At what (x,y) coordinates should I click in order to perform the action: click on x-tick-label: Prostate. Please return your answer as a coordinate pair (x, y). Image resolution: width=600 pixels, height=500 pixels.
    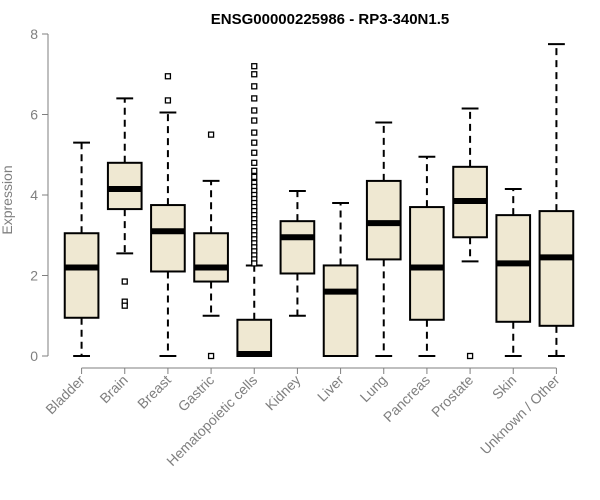
    Looking at the image, I should click on (452, 396).